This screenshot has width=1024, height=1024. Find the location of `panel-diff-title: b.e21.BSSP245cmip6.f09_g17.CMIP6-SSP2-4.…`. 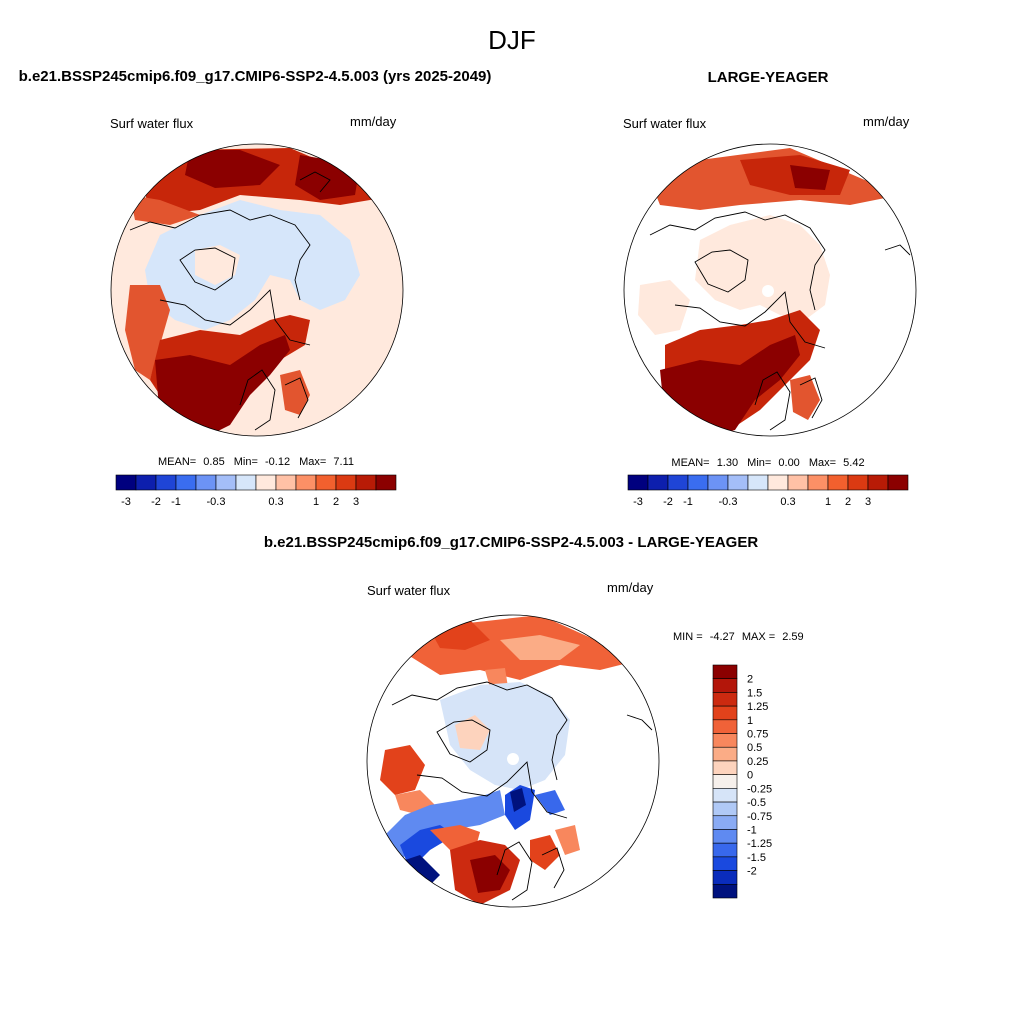

panel-diff-title: b.e21.BSSP245cmip6.f09_g17.CMIP6-SSP2-4.… is located at coordinates (511, 542).